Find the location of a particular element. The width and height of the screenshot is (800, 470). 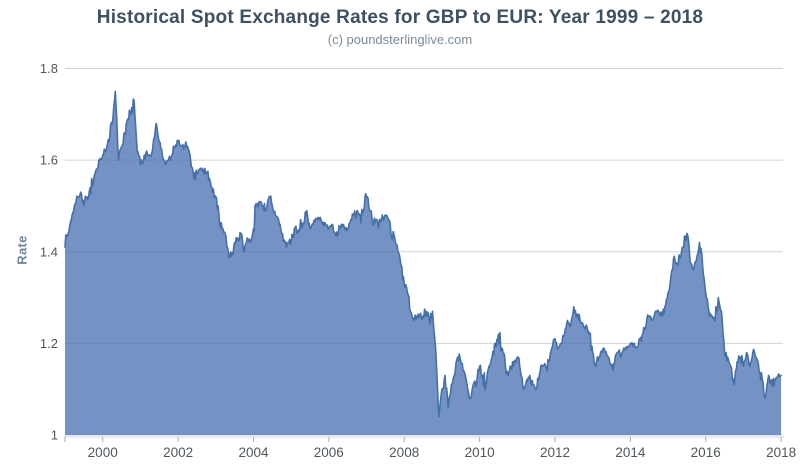

x-tick-label: 2008 is located at coordinates (404, 452).